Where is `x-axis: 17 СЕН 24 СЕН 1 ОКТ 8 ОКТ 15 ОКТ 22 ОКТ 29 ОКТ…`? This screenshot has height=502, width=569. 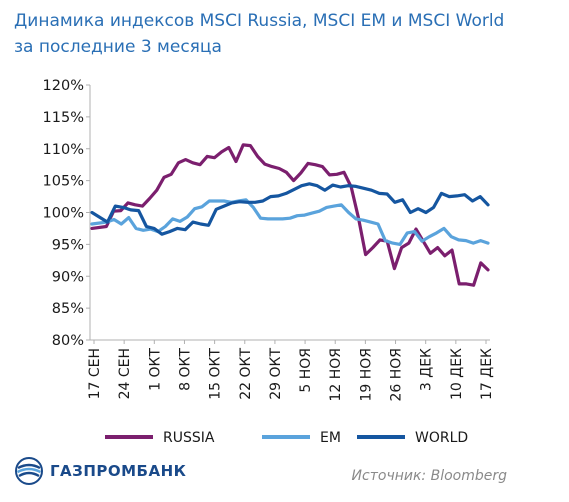
x-axis: 17 СЕН 24 СЕН 1 ОКТ 8 ОКТ 15 ОКТ 22 ОКТ 29 ОКТ… is located at coordinates (291, 371).